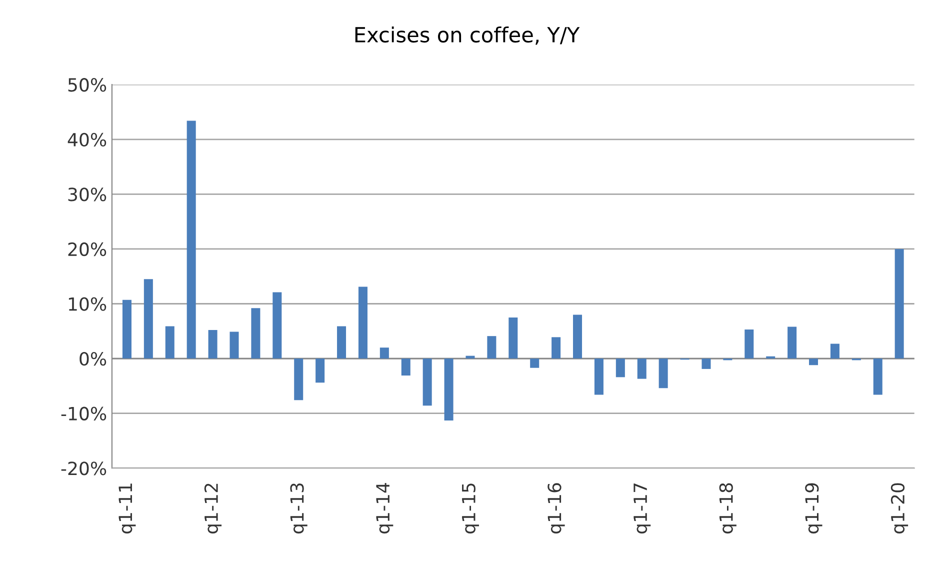 This screenshot has height=564, width=933. I want to click on y-tick-label: -20%, so click(83, 469).